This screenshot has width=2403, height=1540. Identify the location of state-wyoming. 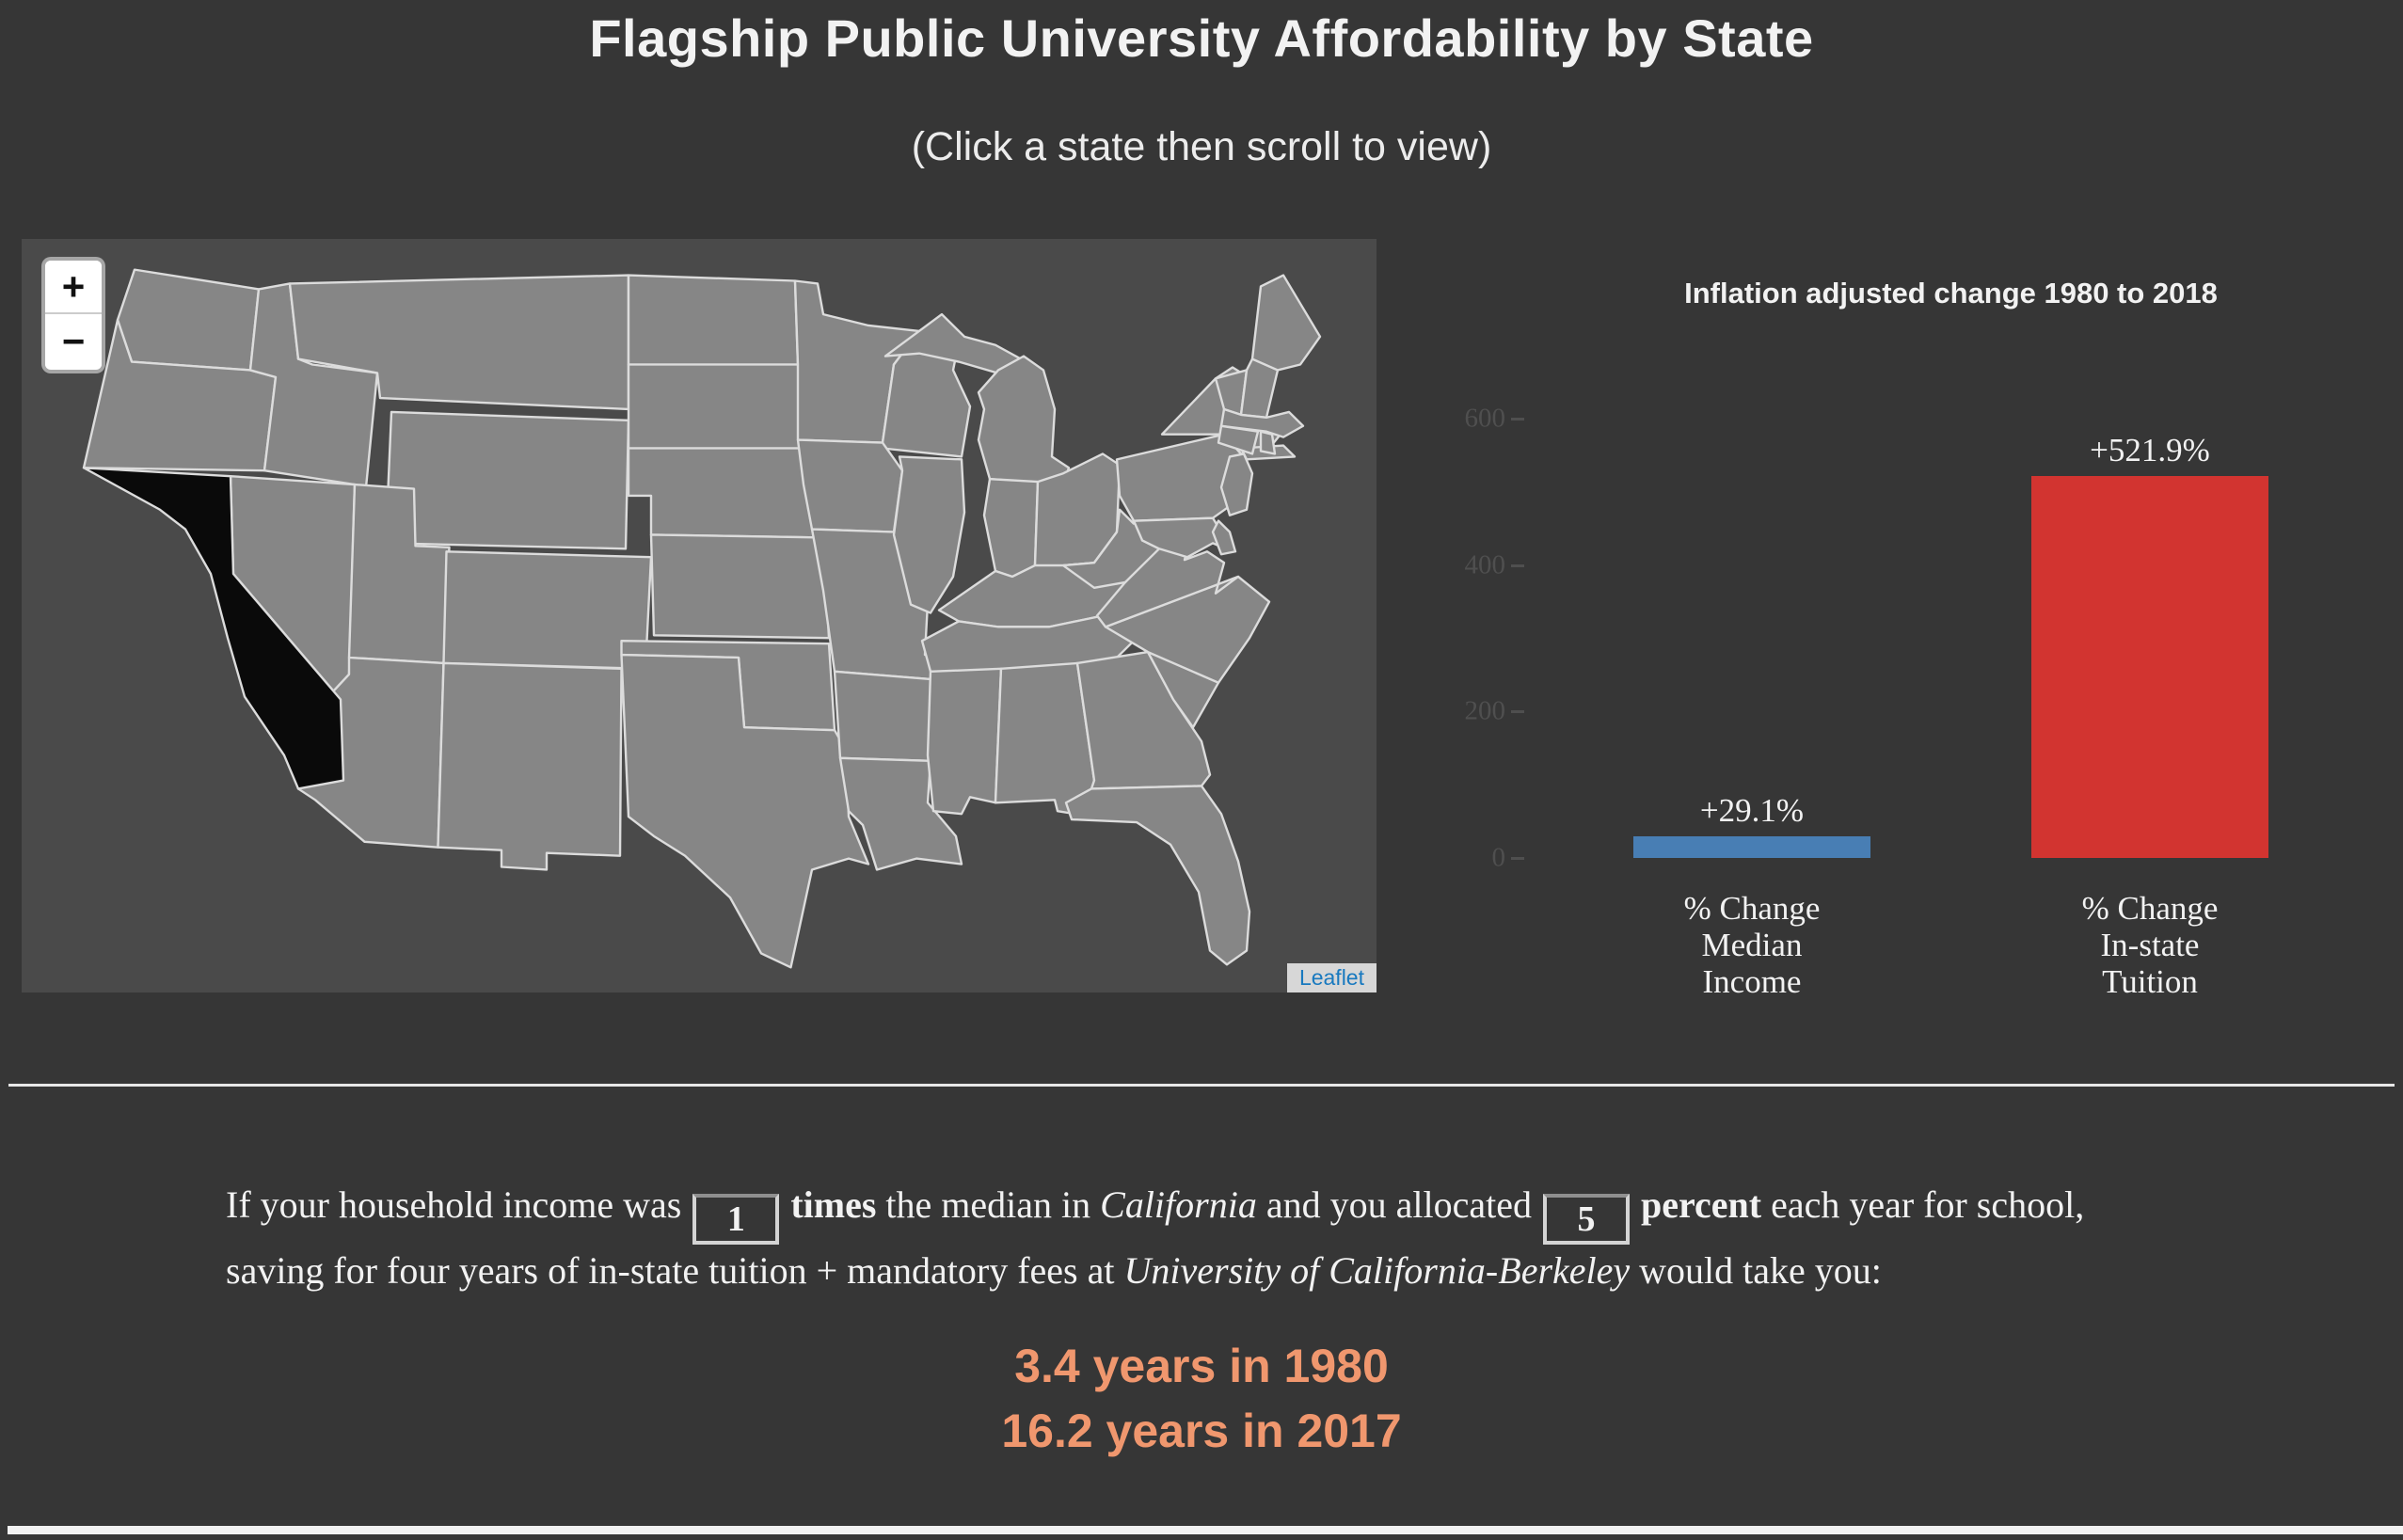
(507, 480).